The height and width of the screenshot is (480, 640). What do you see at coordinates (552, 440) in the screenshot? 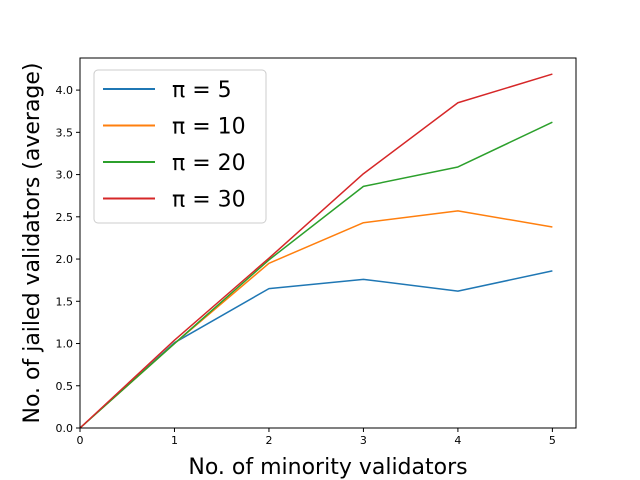
I see `x-tick-label: 5` at bounding box center [552, 440].